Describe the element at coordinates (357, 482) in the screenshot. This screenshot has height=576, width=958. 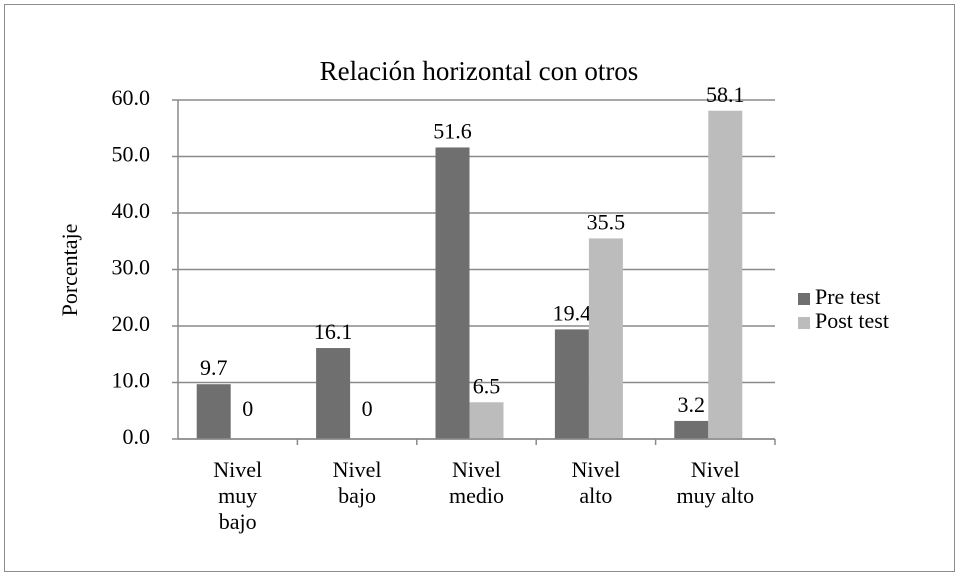
I see `x-tick-label: Nivel bajo` at that location.